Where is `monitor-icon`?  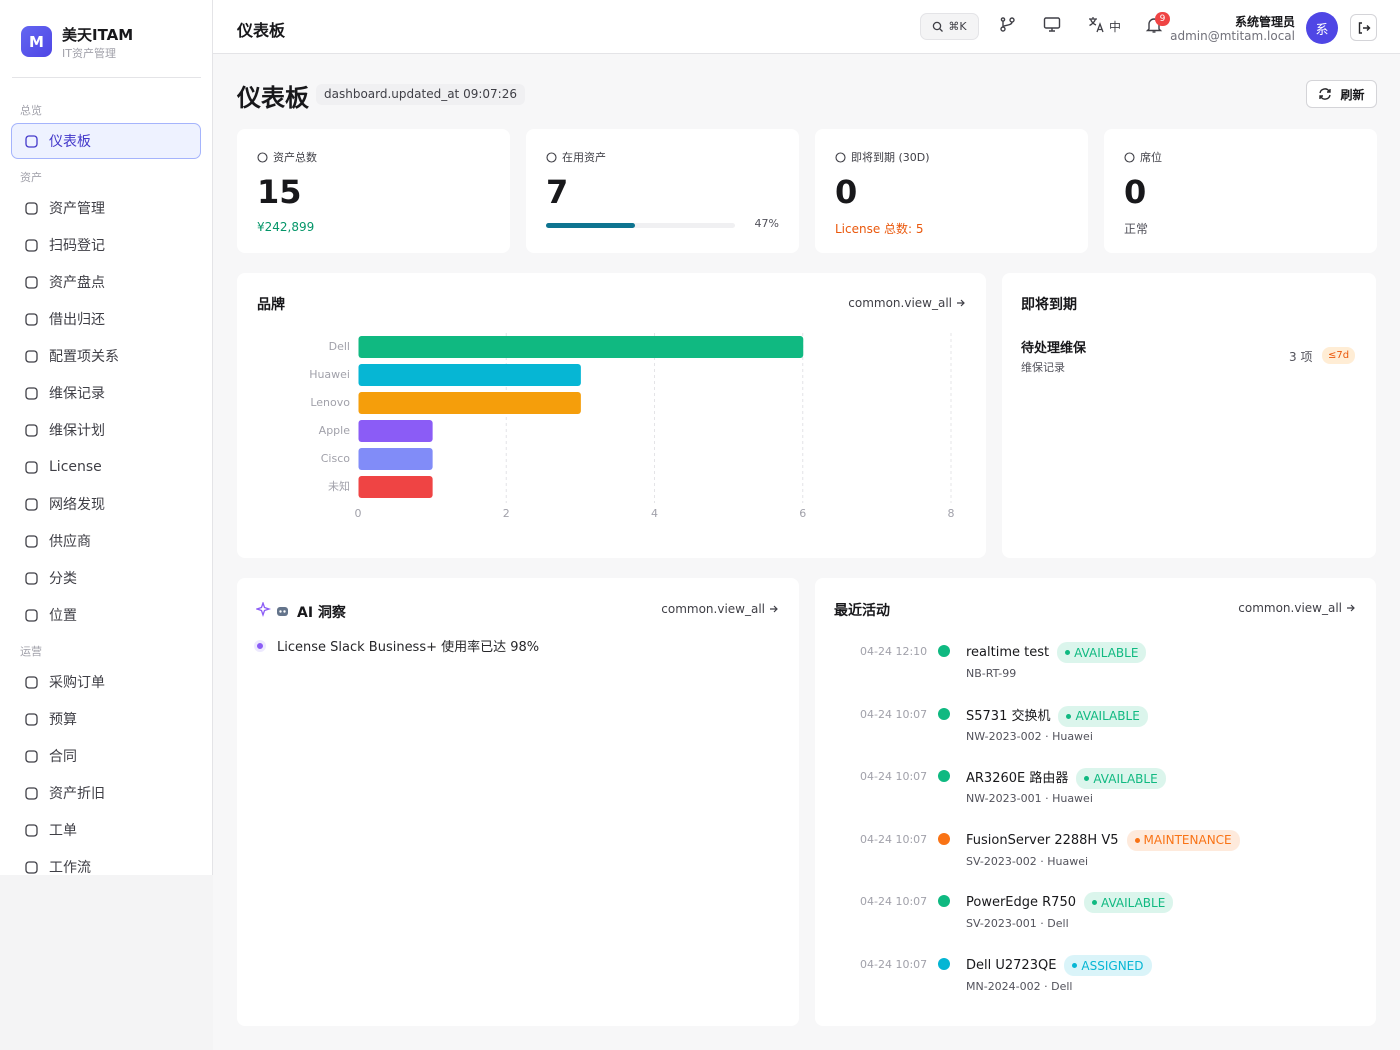 monitor-icon is located at coordinates (1052, 24).